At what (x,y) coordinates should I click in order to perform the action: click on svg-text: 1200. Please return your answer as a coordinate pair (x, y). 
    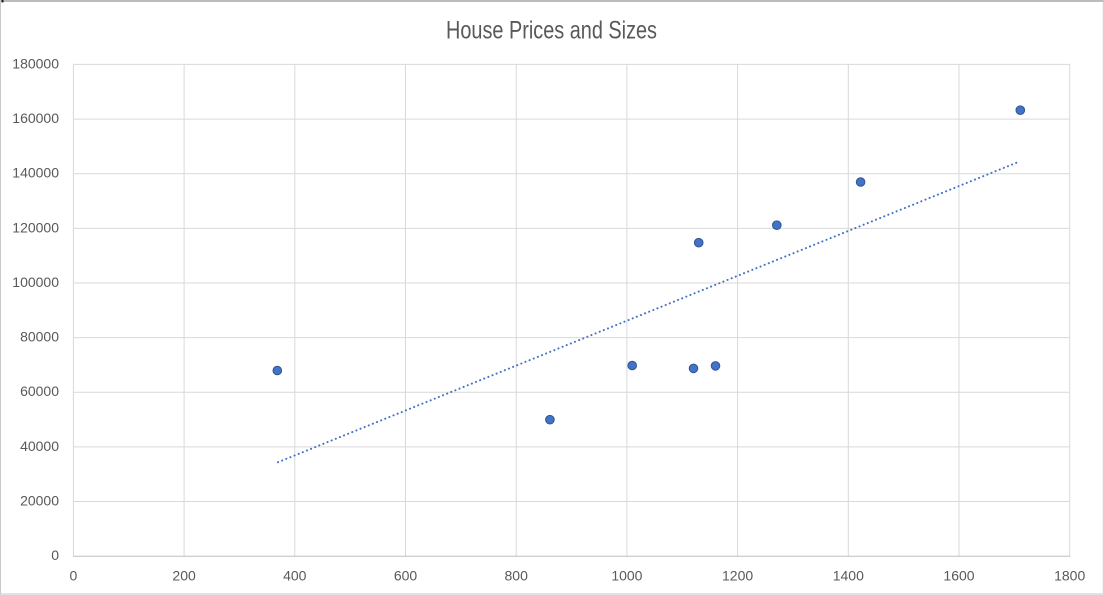
    Looking at the image, I should click on (737, 575).